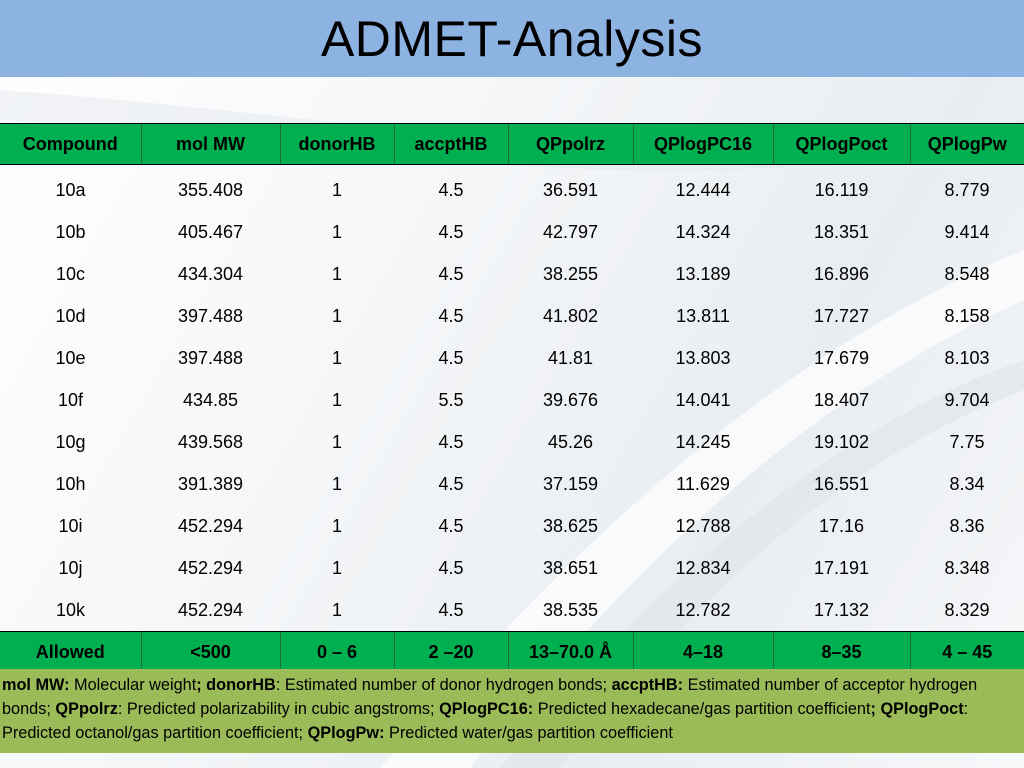 The image size is (1024, 768). What do you see at coordinates (570, 441) in the screenshot?
I see `value-cell: 45.26` at bounding box center [570, 441].